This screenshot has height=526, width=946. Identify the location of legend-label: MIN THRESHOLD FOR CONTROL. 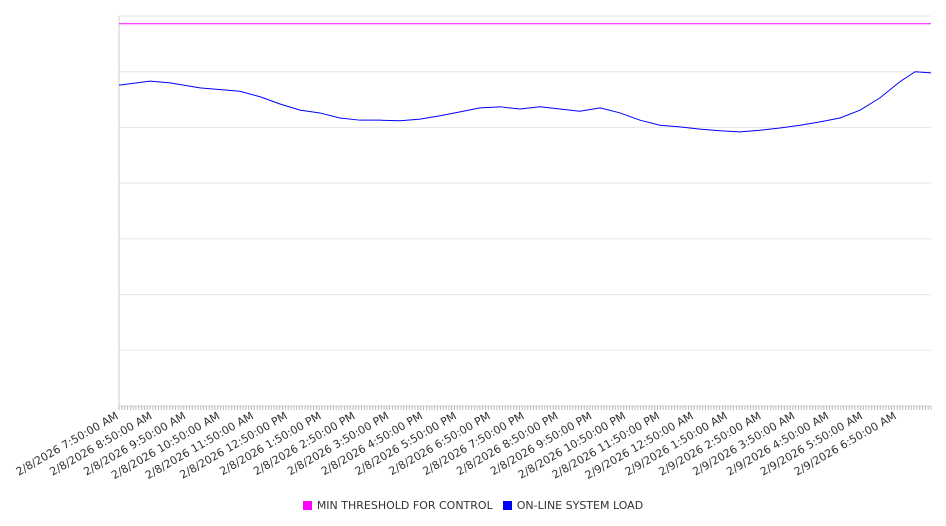
(404, 505).